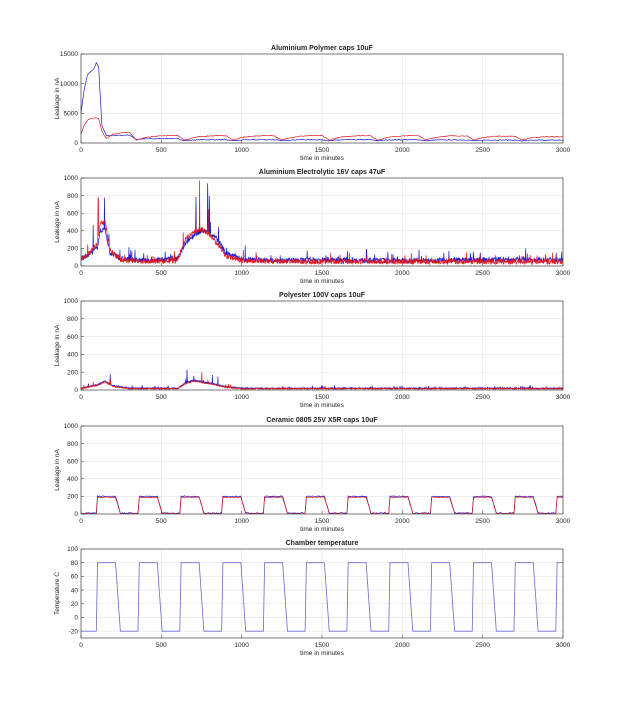 The width and height of the screenshot is (620, 717). What do you see at coordinates (75, 577) in the screenshot?
I see `y-tick-label: 60` at bounding box center [75, 577].